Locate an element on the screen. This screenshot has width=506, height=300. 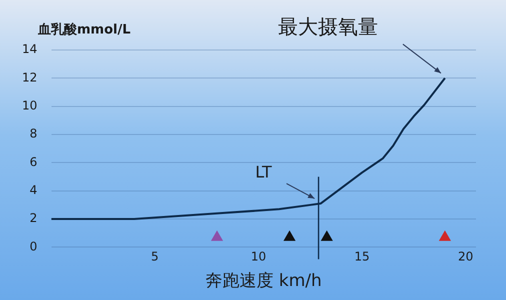
x-tick-label: 5 is located at coordinates (155, 257).